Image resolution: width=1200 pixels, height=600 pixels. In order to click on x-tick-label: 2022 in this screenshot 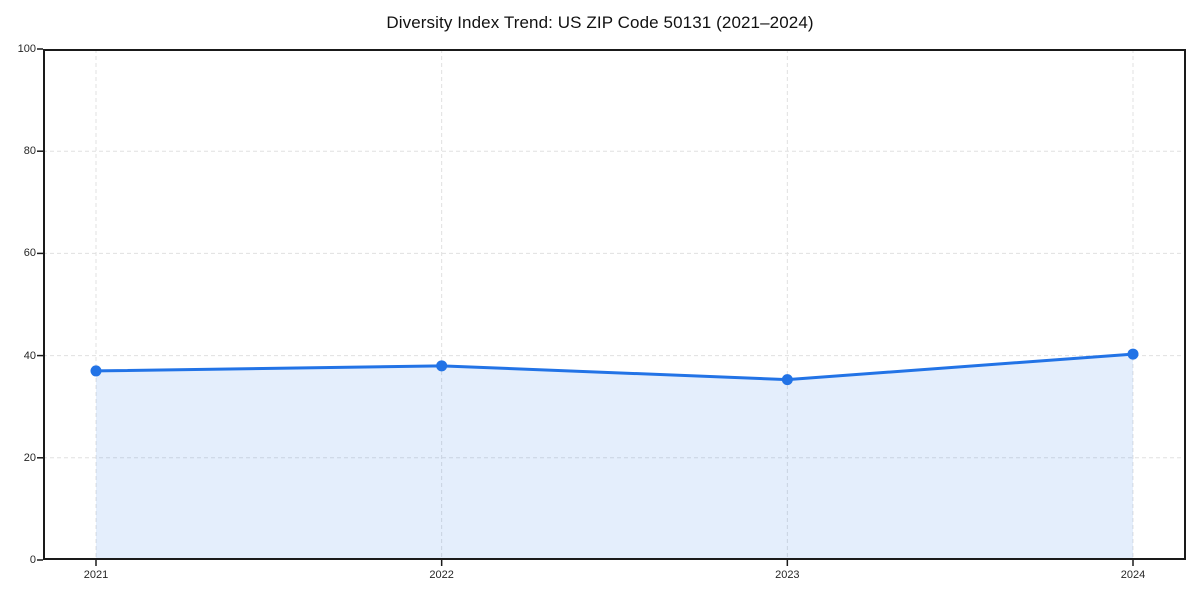, I will do `click(441, 575)`.